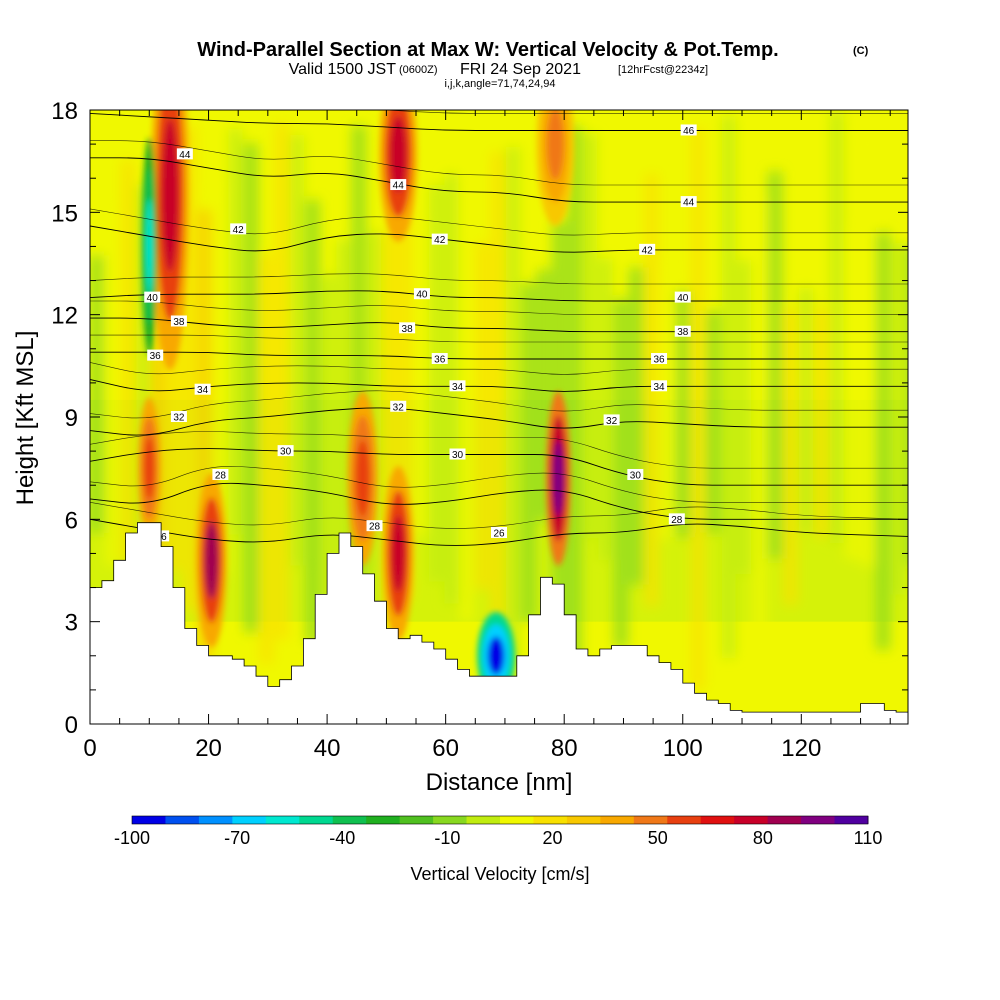  What do you see at coordinates (208, 748) in the screenshot?
I see `x-tick-label: 20` at bounding box center [208, 748].